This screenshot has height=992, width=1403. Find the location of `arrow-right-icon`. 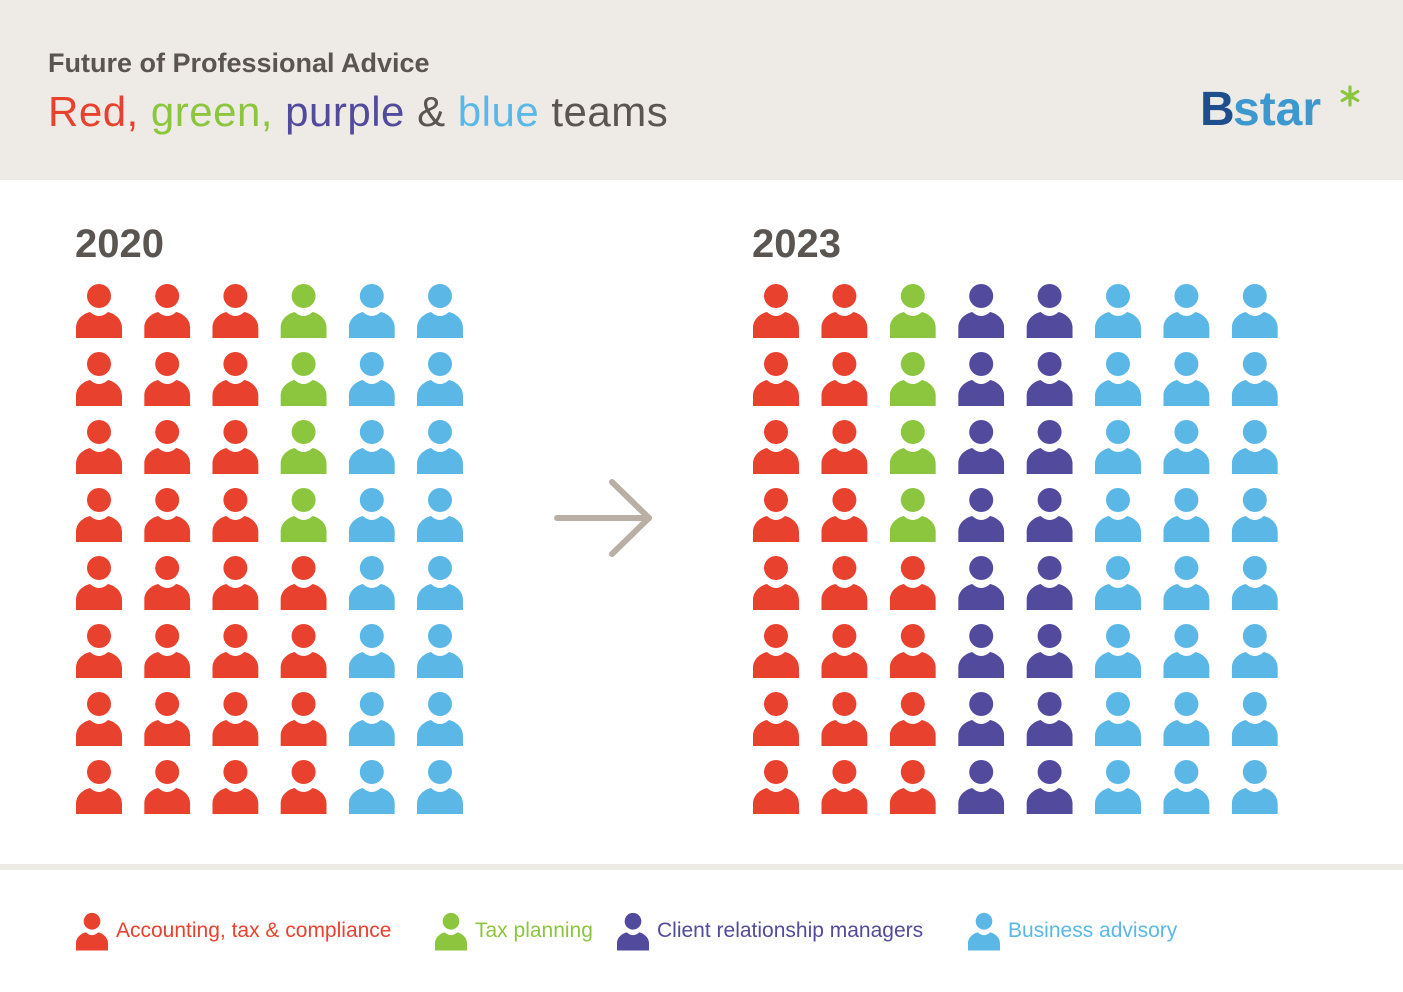

arrow-right-icon is located at coordinates (603, 518).